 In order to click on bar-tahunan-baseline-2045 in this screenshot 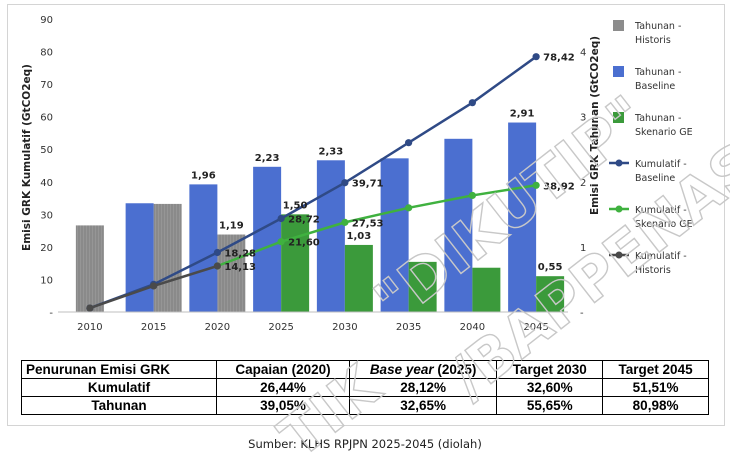, I will do `click(522, 217)`.